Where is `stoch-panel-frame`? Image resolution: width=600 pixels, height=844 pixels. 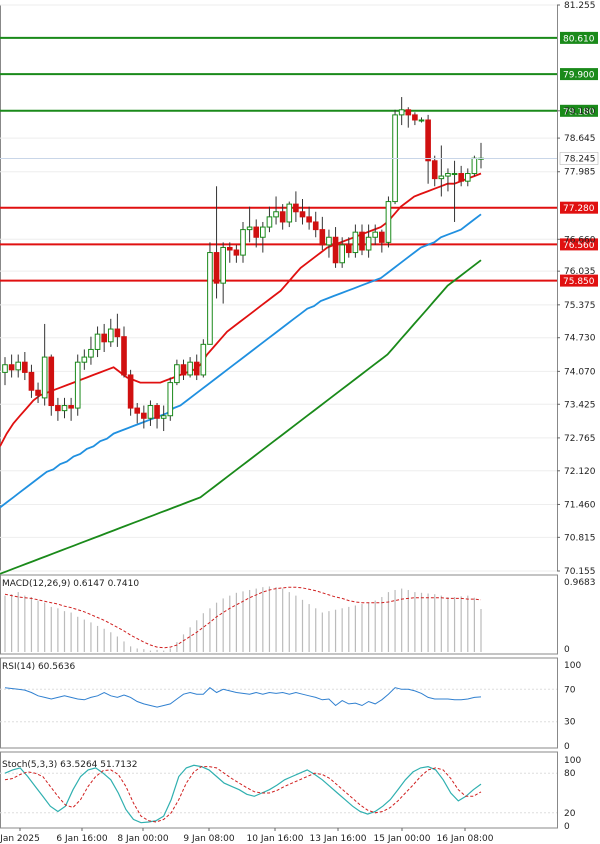 stoch-panel-frame is located at coordinates (279, 790).